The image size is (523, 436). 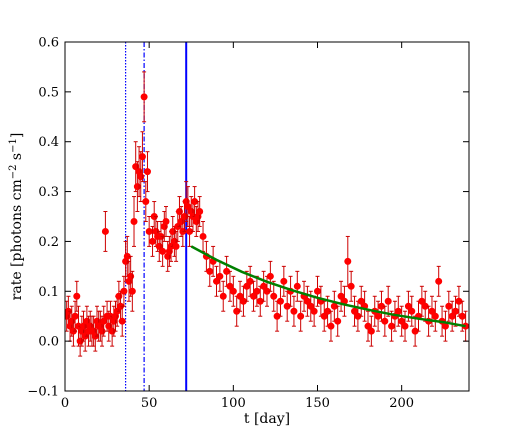 What do you see at coordinates (17, 159) in the screenshot?
I see `y-axis-label-mid: s` at bounding box center [17, 159].